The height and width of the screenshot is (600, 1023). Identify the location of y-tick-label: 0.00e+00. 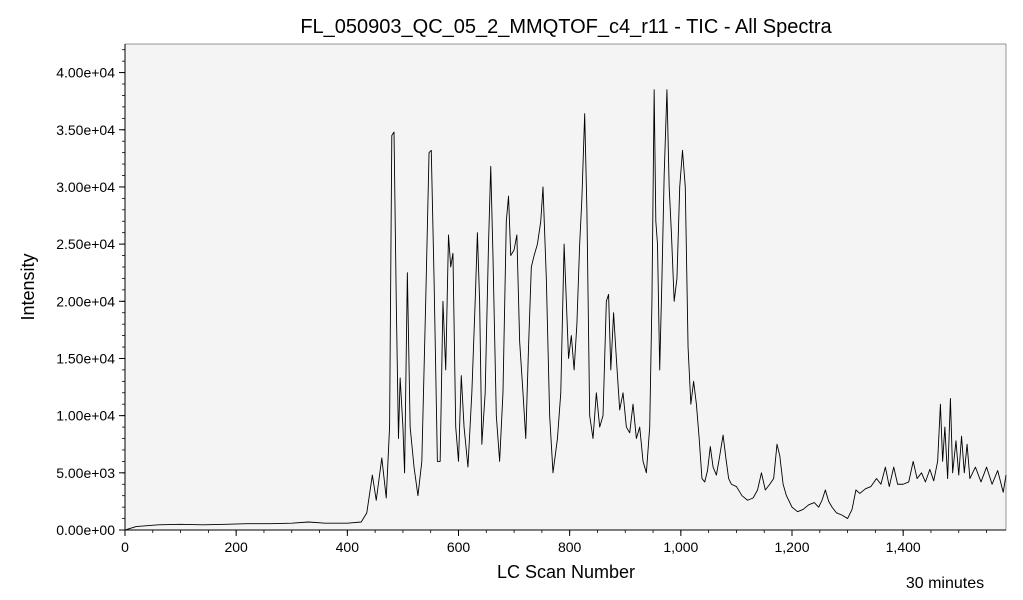
(85, 530).